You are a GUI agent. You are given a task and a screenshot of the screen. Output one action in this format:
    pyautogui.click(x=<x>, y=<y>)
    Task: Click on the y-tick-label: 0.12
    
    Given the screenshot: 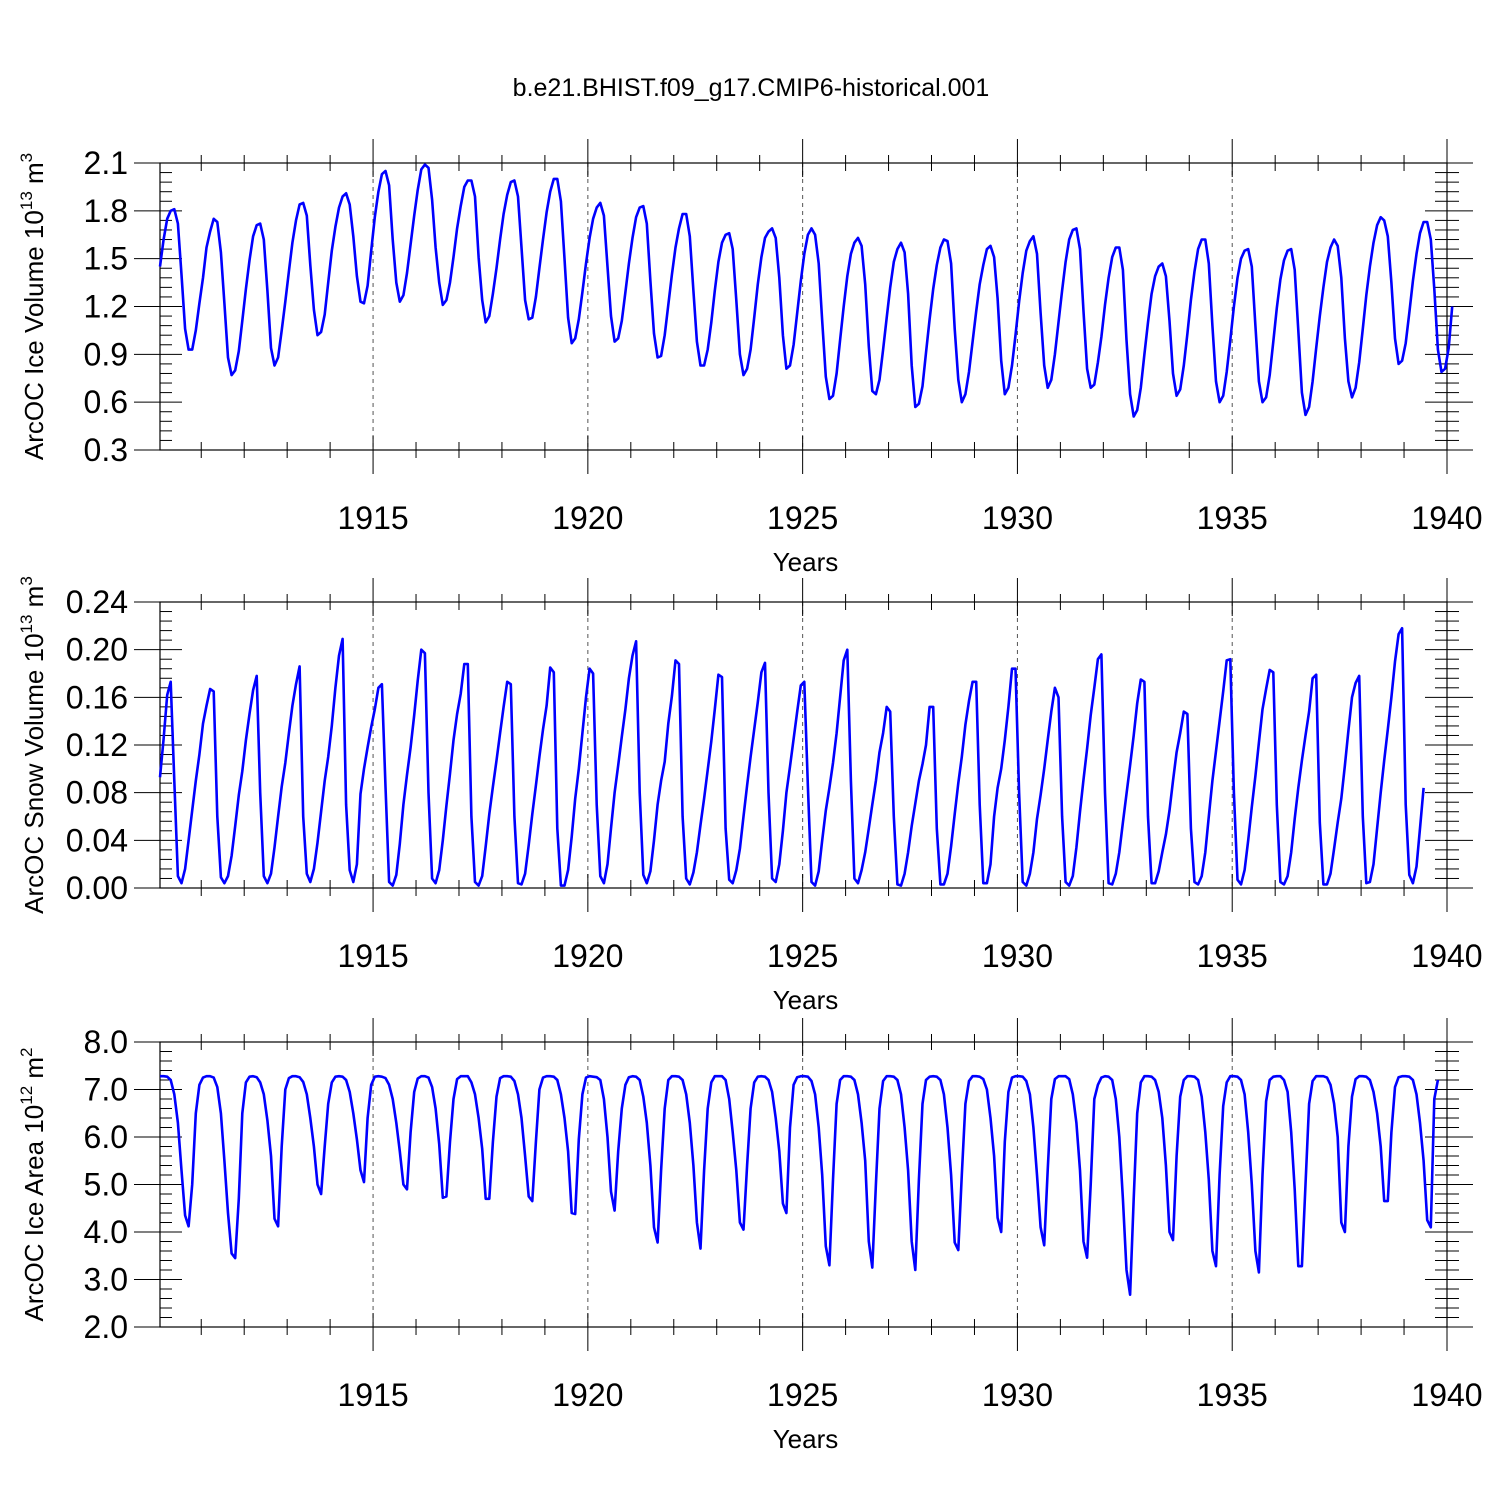 What is the action you would take?
    pyautogui.click(x=97, y=745)
    